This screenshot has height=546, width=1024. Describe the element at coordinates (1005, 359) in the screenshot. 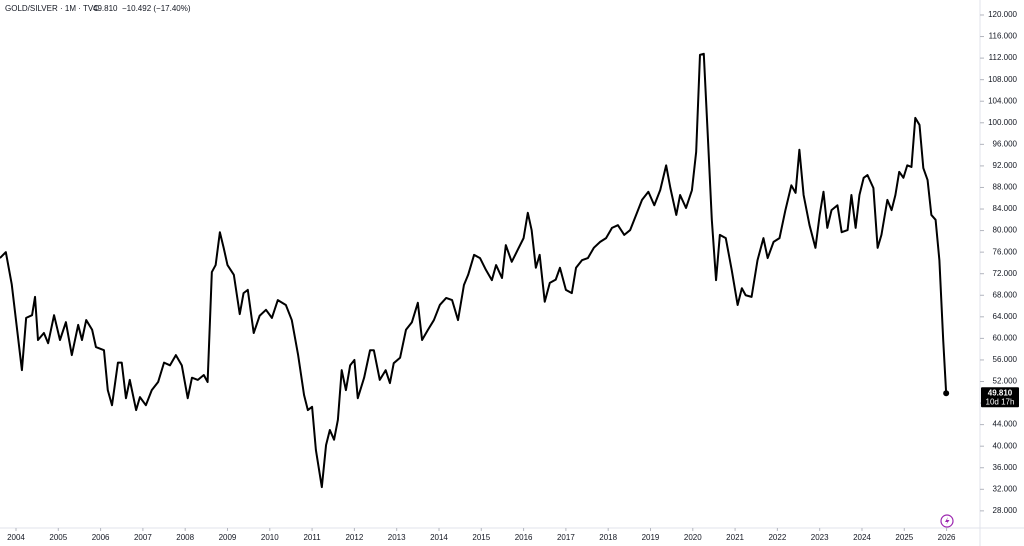

I see `y-tick-label: 56.000` at that location.